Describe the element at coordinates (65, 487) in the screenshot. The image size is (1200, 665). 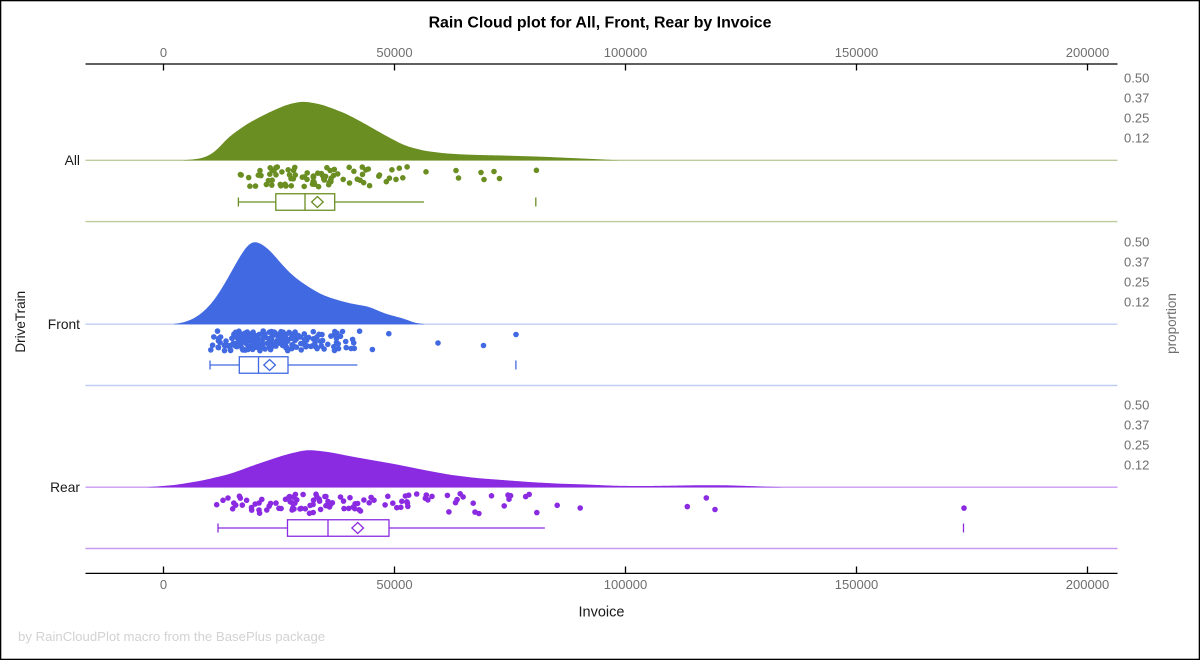
I see `svg-text: Rear` at that location.